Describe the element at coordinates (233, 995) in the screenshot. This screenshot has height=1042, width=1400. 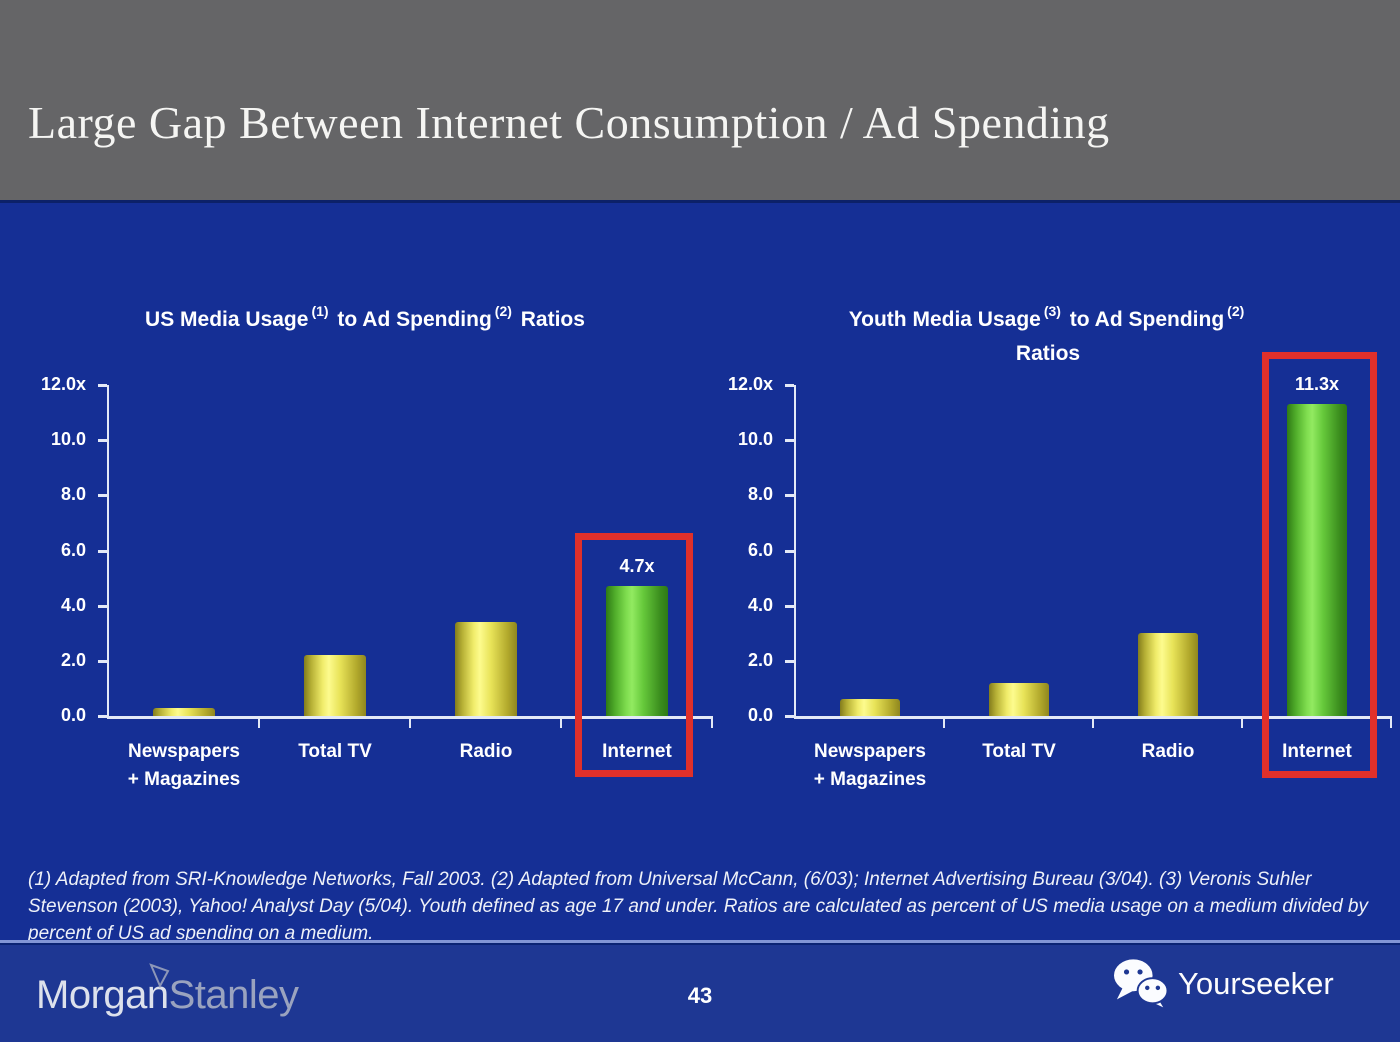
I see `logo-text-stanley: Stanley` at that location.